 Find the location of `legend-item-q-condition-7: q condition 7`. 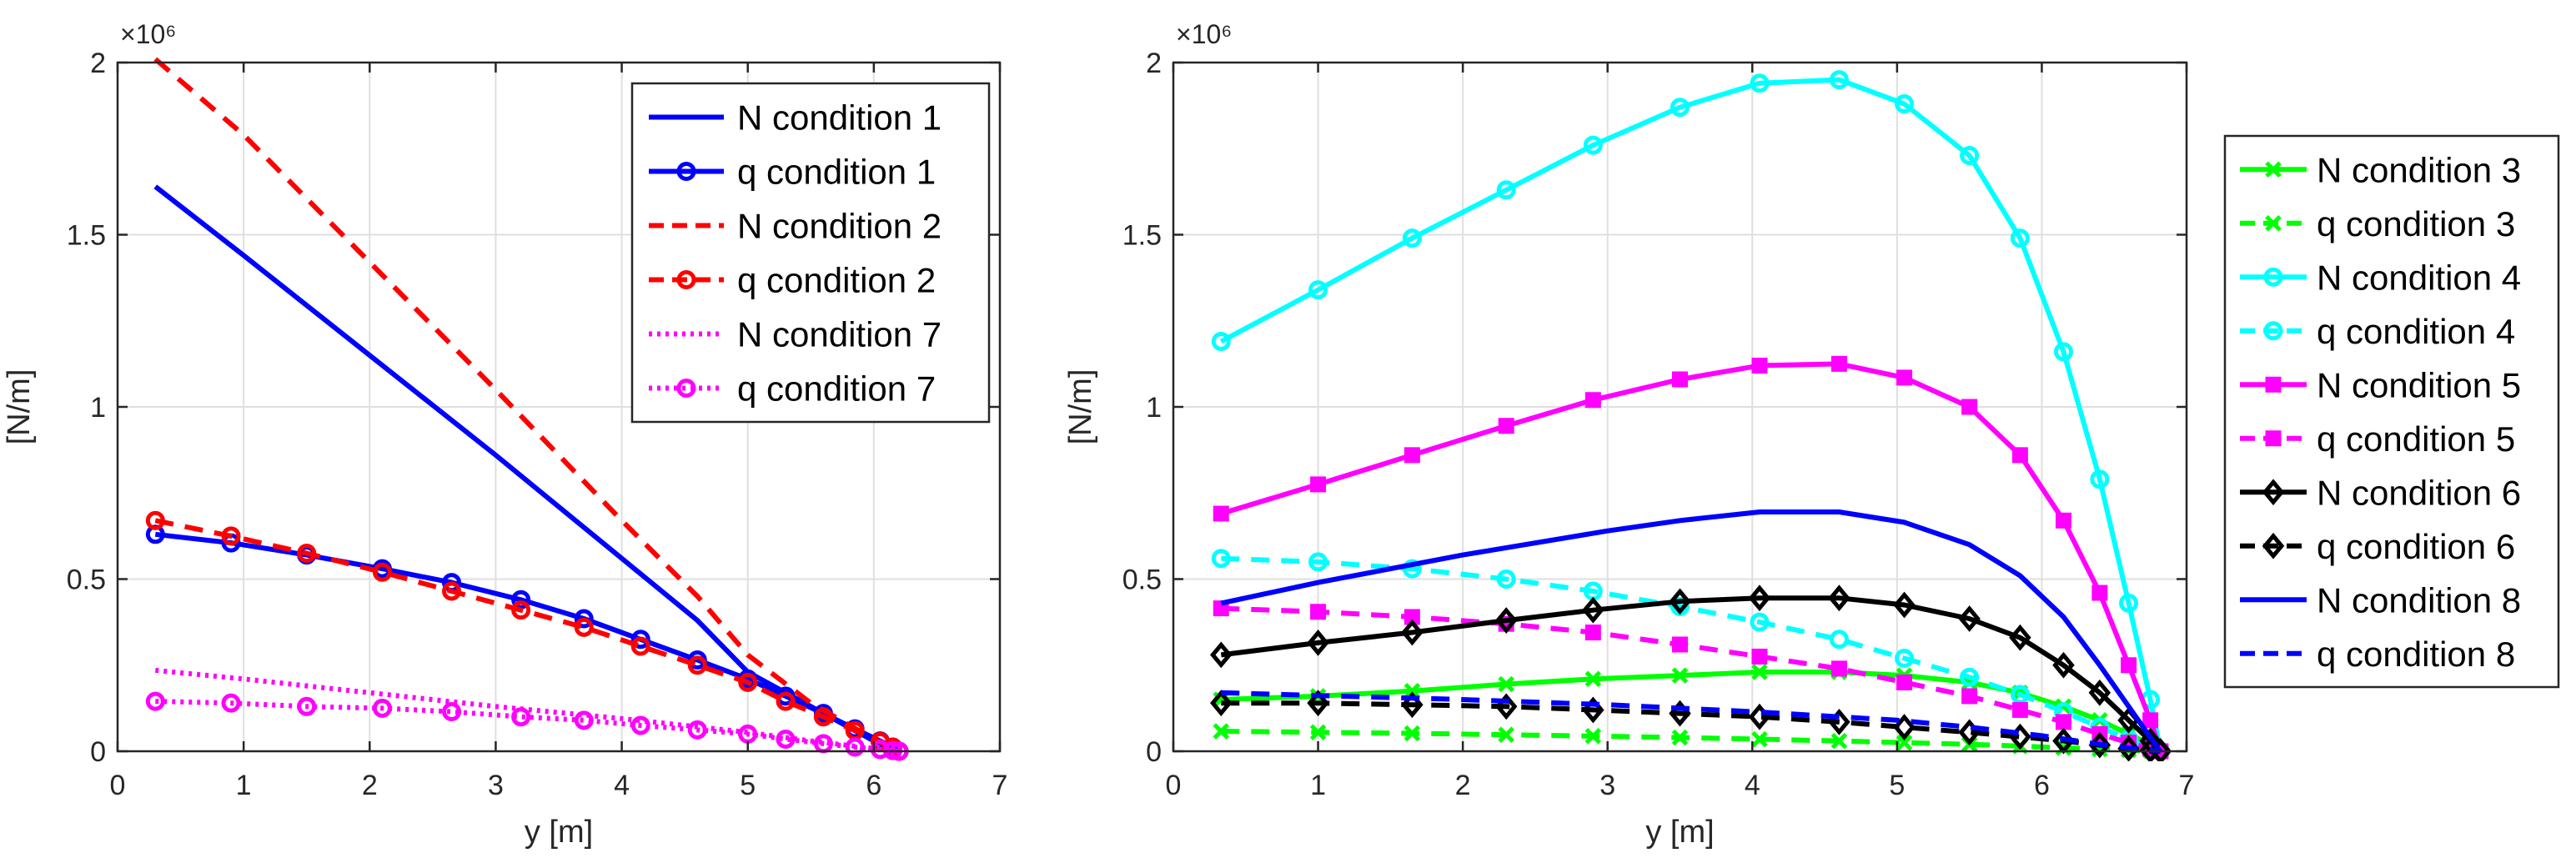

legend-item-q-condition-7: q condition 7 is located at coordinates (792, 389).